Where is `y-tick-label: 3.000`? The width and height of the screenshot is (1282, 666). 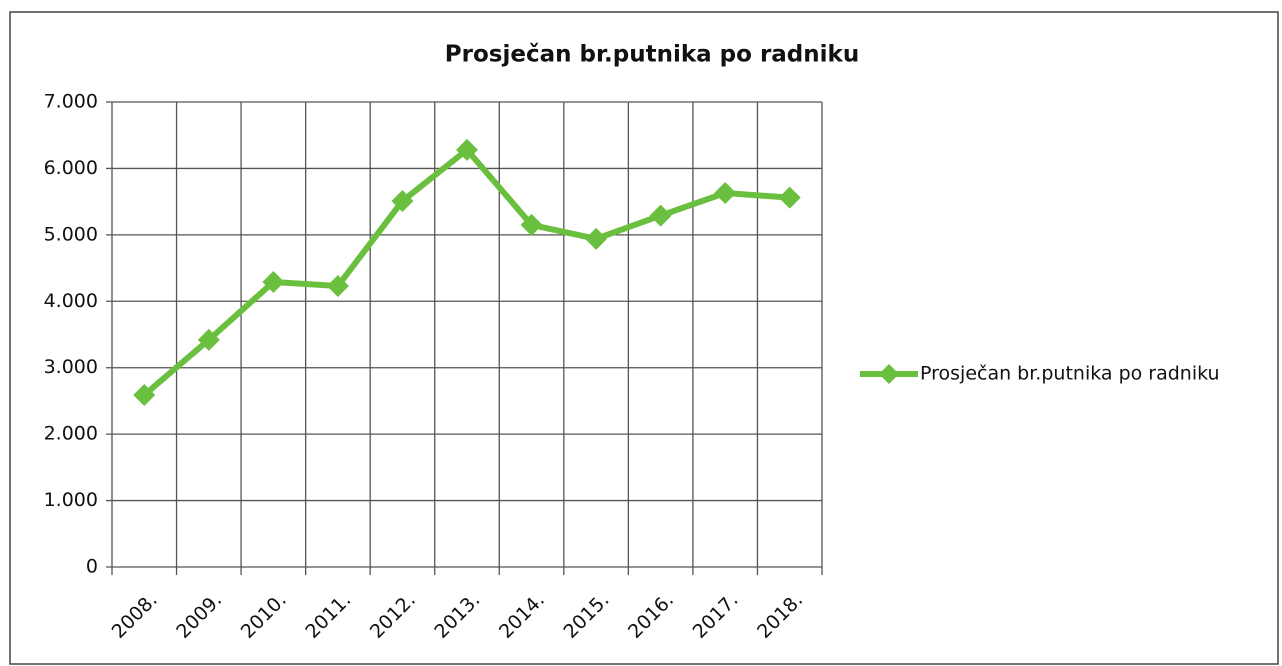 y-tick-label: 3.000 is located at coordinates (71, 367).